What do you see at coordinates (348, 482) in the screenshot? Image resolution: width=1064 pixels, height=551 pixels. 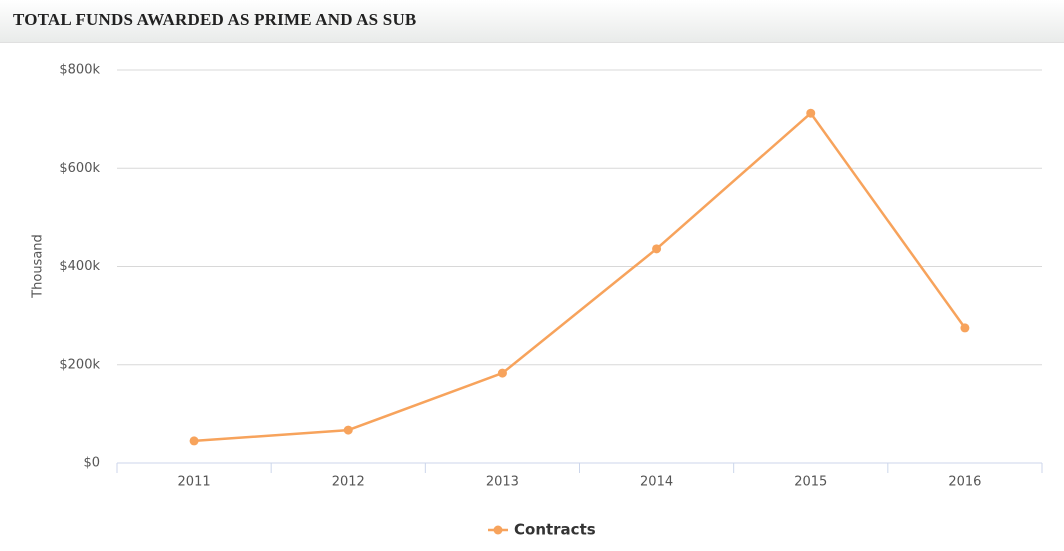 I see `x-tick-label: 2012` at bounding box center [348, 482].